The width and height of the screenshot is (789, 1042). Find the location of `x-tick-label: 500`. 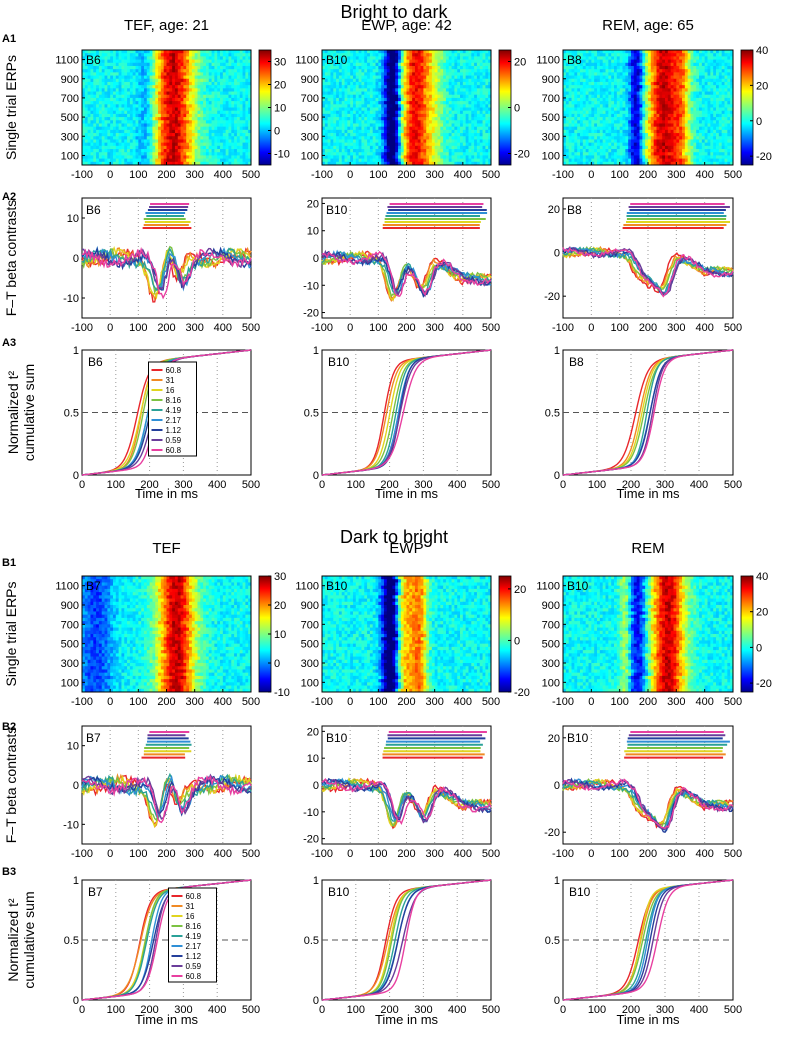

x-tick-label: 500 is located at coordinates (251, 328).